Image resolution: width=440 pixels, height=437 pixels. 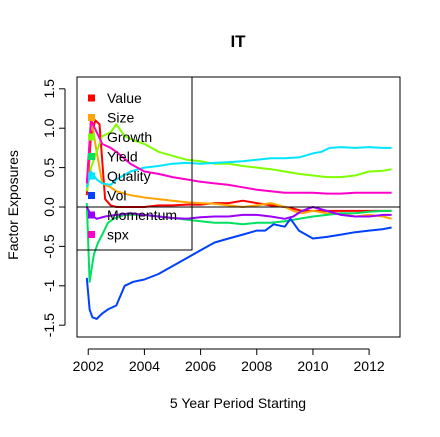 What do you see at coordinates (142, 215) in the screenshot?
I see `legend-label-momentum: Momentum` at bounding box center [142, 215].